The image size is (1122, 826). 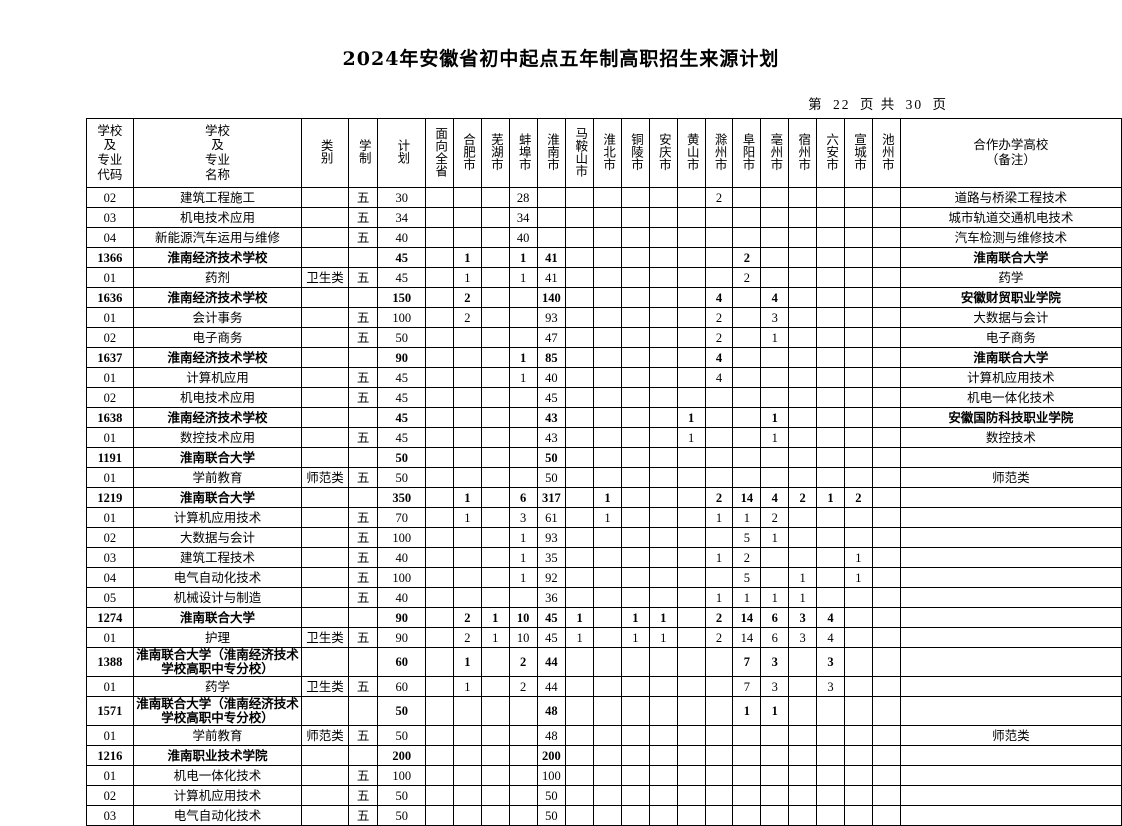 I want to click on table-row: 1191 淮南联合大学 50 50, so click(x=604, y=457).